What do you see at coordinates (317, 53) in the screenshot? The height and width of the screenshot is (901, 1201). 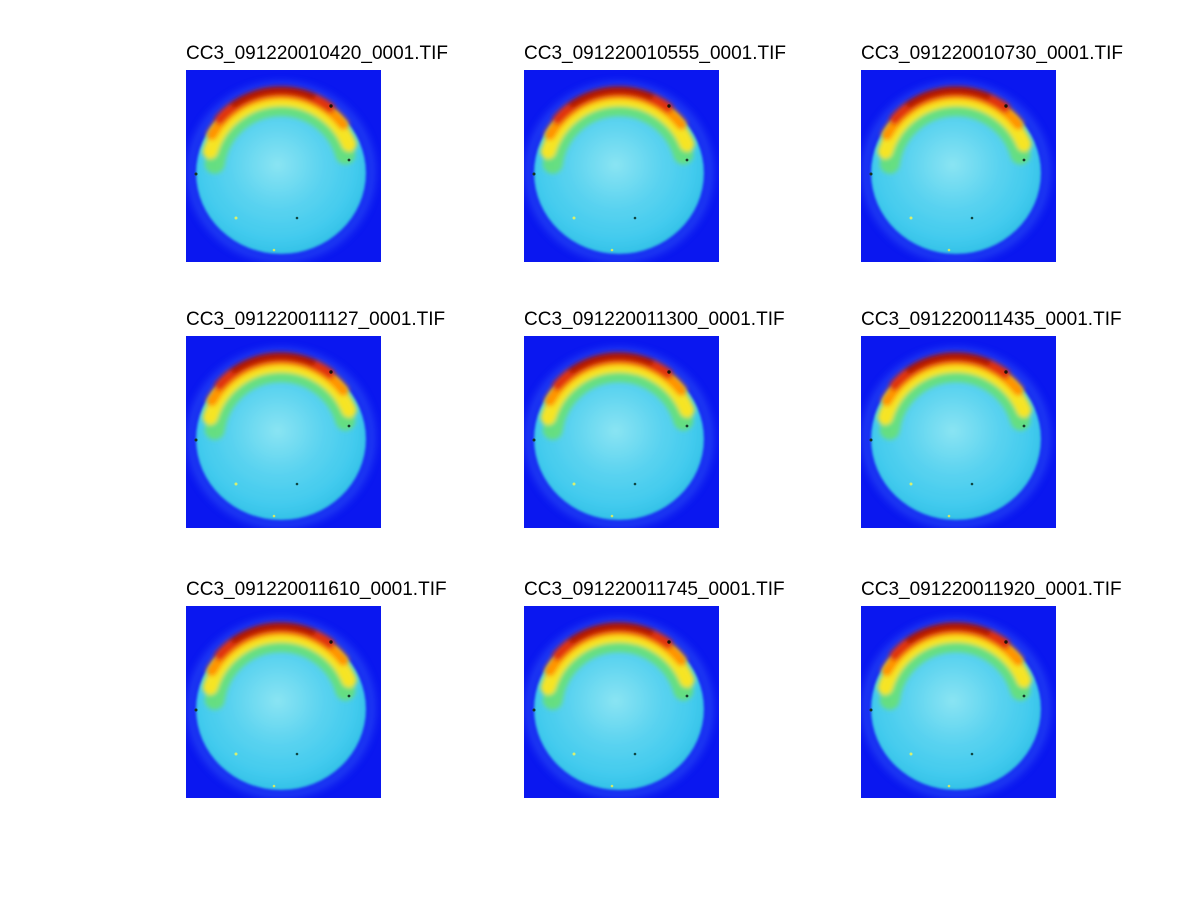 I see `subplot-title: CC3_091220010420_0001.TIF` at bounding box center [317, 53].